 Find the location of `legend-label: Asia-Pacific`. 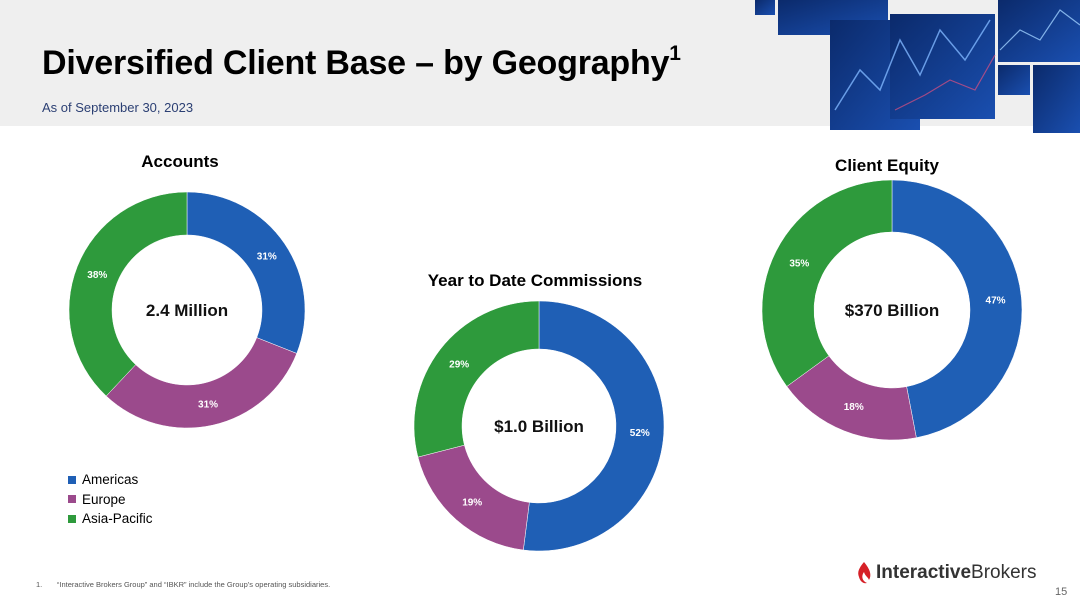

legend-label: Asia-Pacific is located at coordinates (117, 519).